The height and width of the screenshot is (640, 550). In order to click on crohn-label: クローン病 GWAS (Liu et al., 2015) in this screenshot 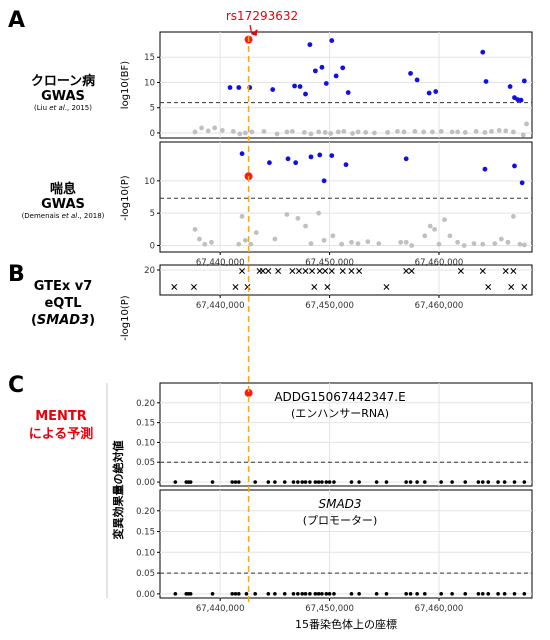, I will do `click(63, 91)`.